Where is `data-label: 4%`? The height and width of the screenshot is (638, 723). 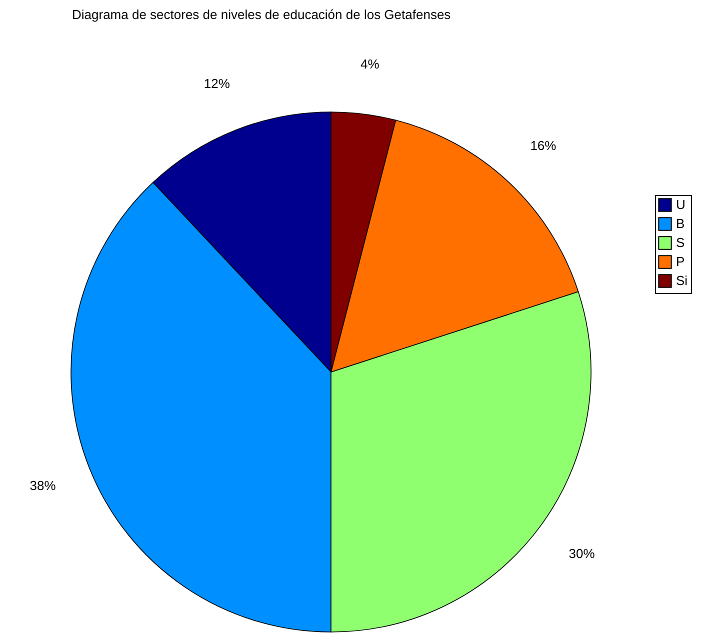 data-label: 4% is located at coordinates (370, 64).